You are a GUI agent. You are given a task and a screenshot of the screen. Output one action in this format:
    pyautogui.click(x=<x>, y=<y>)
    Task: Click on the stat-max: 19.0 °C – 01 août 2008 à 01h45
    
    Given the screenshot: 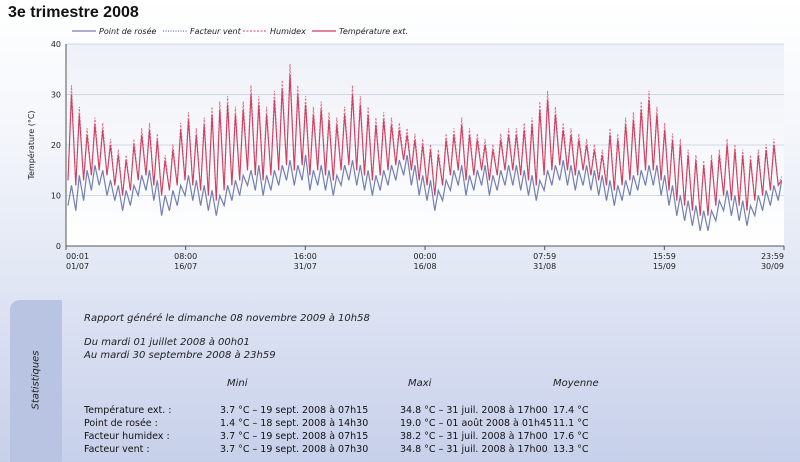 What is the action you would take?
    pyautogui.click(x=476, y=423)
    